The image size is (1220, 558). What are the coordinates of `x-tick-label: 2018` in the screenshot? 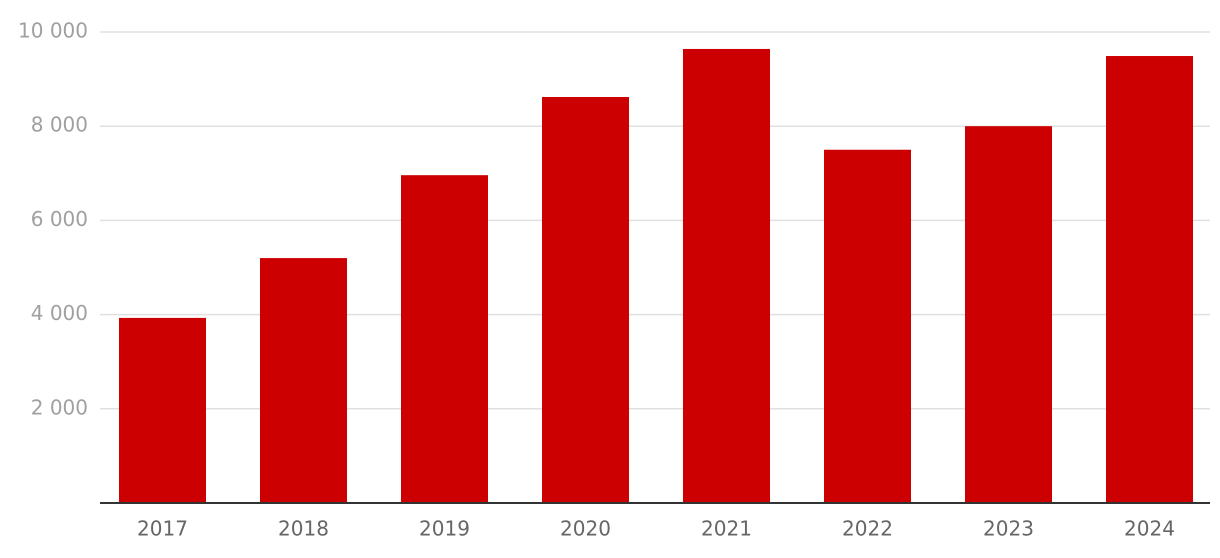 It's located at (303, 529).